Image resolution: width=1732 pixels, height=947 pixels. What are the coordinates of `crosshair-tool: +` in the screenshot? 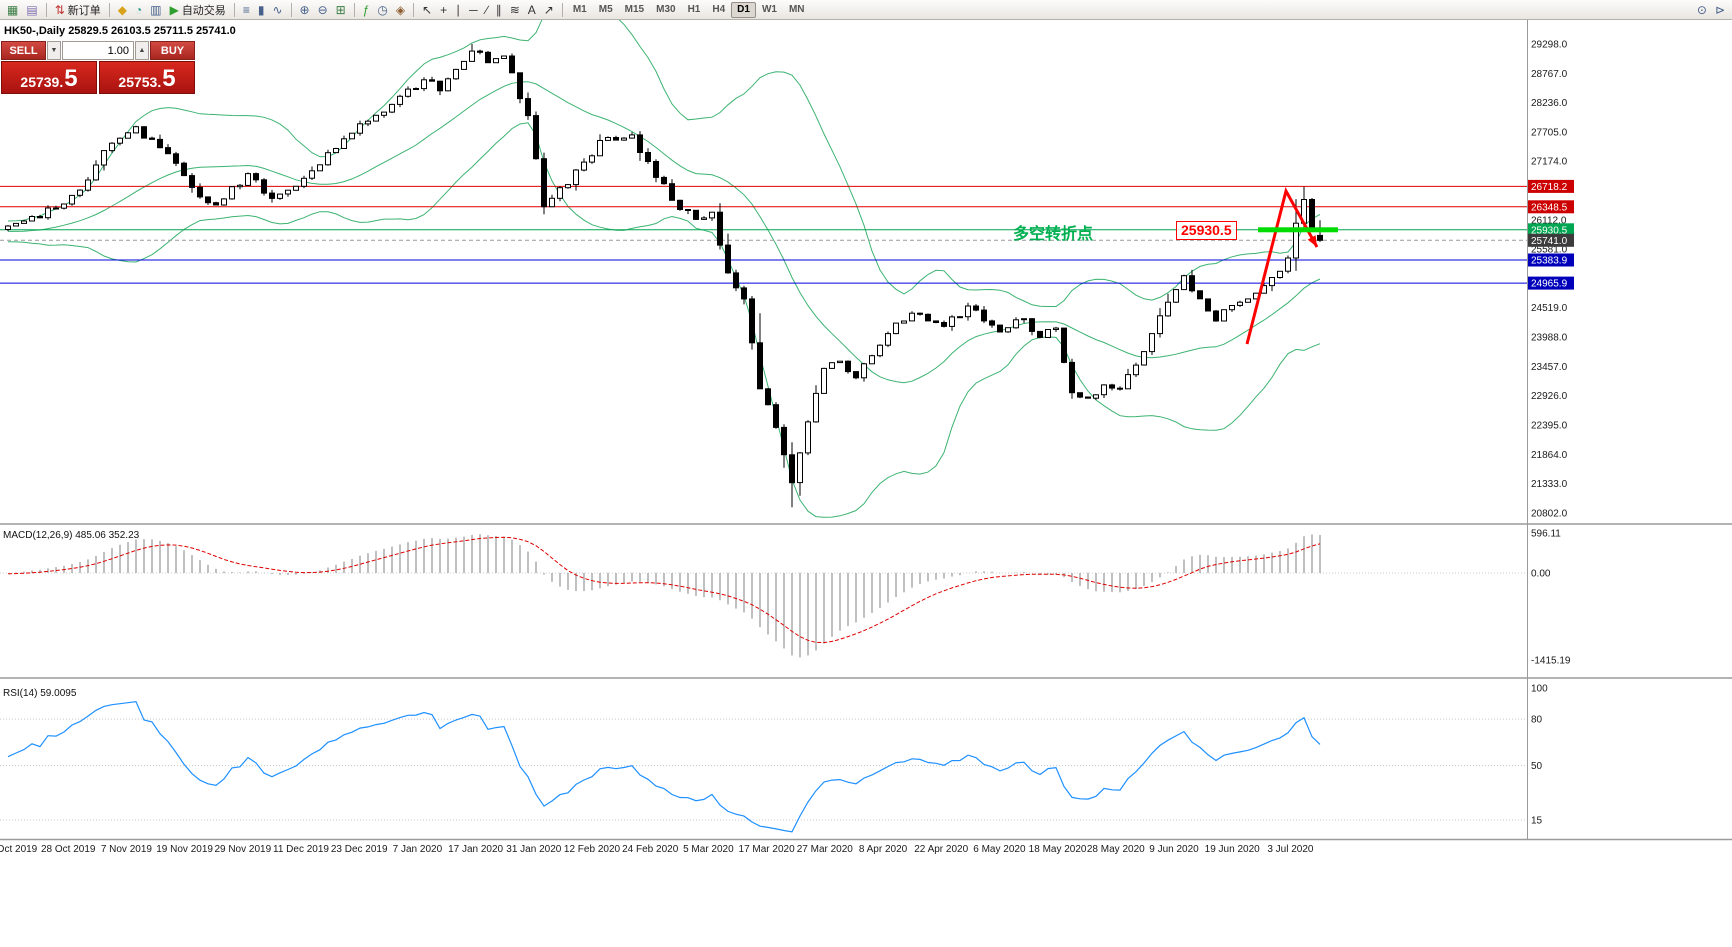 It's located at (443, 10).